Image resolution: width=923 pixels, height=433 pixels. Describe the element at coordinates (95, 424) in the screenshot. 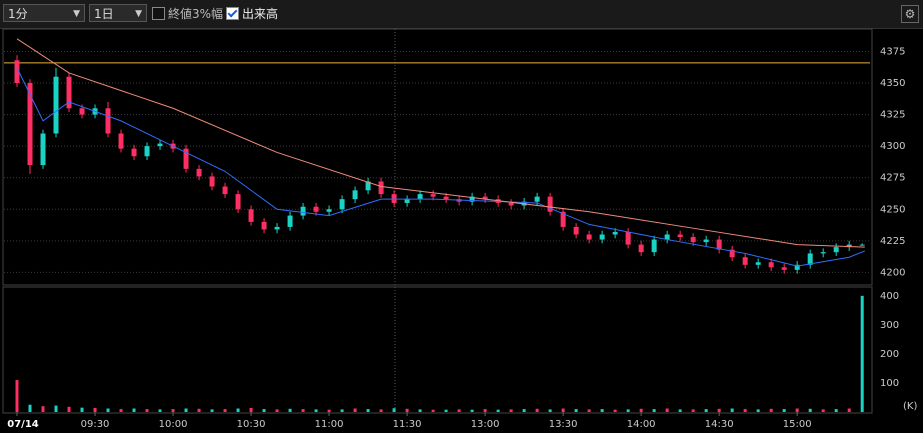

I see `x-tick-label: 09:30` at that location.